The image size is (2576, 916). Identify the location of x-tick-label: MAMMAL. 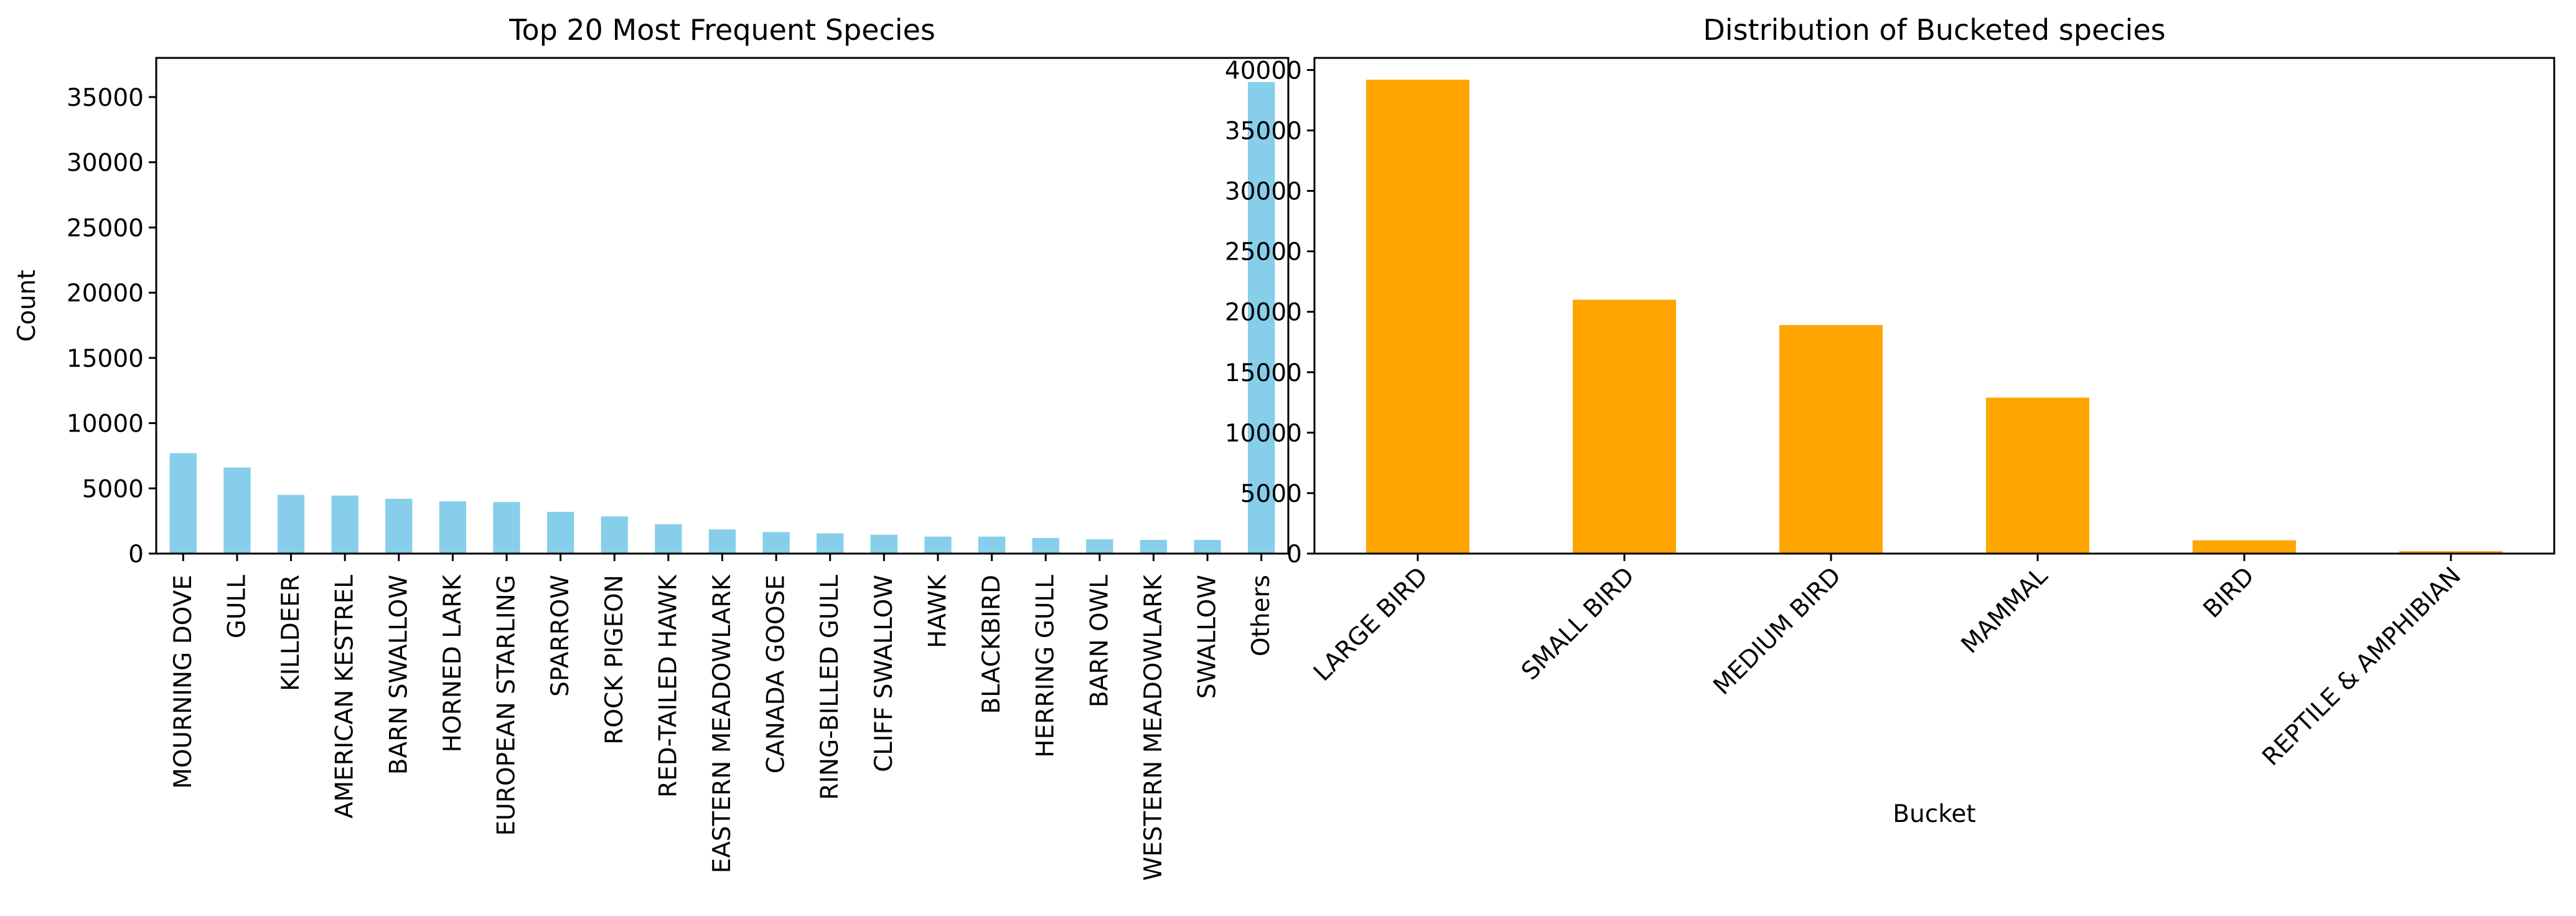
(2004, 610).